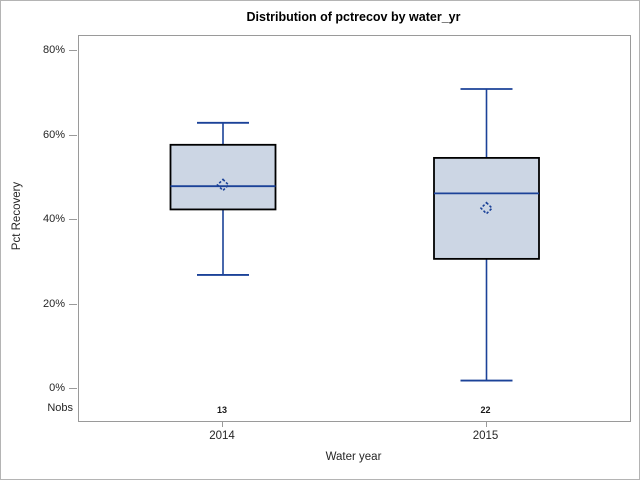 The height and width of the screenshot is (480, 640). Describe the element at coordinates (221, 410) in the screenshot. I see `nobs-value-2014: 13` at that location.